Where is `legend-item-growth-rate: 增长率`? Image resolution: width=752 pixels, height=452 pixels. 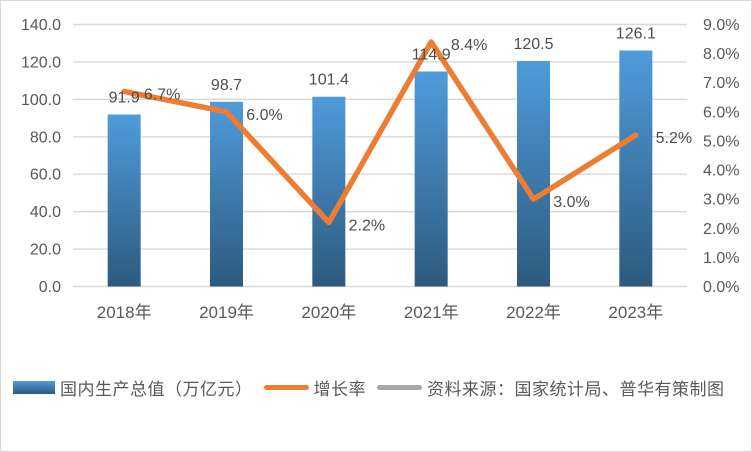
legend-item-growth-rate: 增长率 is located at coordinates (315, 387).